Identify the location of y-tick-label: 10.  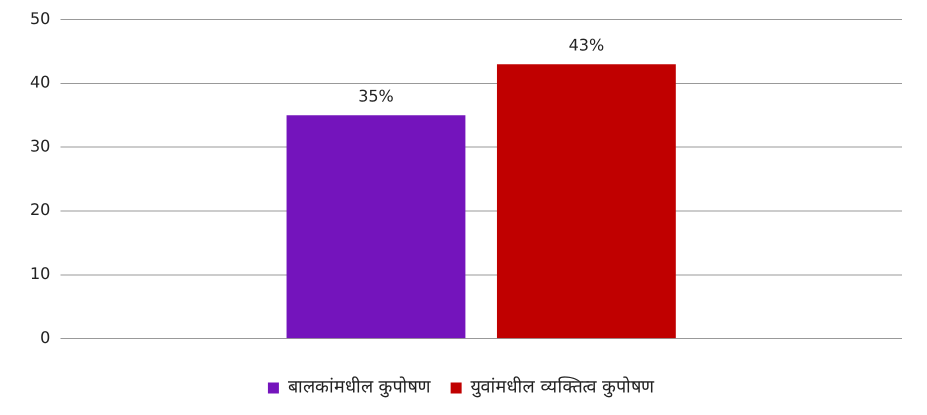
(40, 273).